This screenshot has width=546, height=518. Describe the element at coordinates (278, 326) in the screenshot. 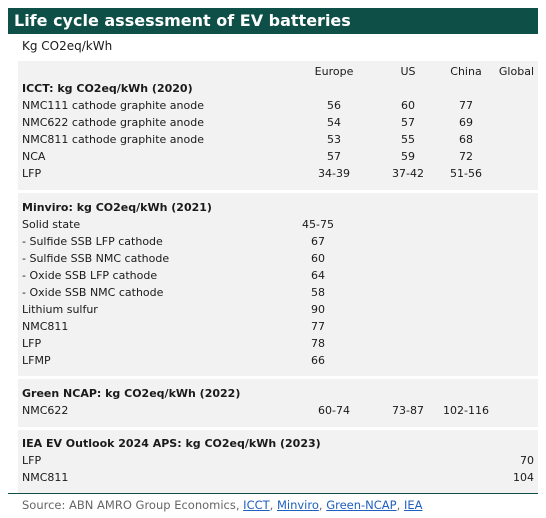

I see `table-row: NMC811 77` at that location.